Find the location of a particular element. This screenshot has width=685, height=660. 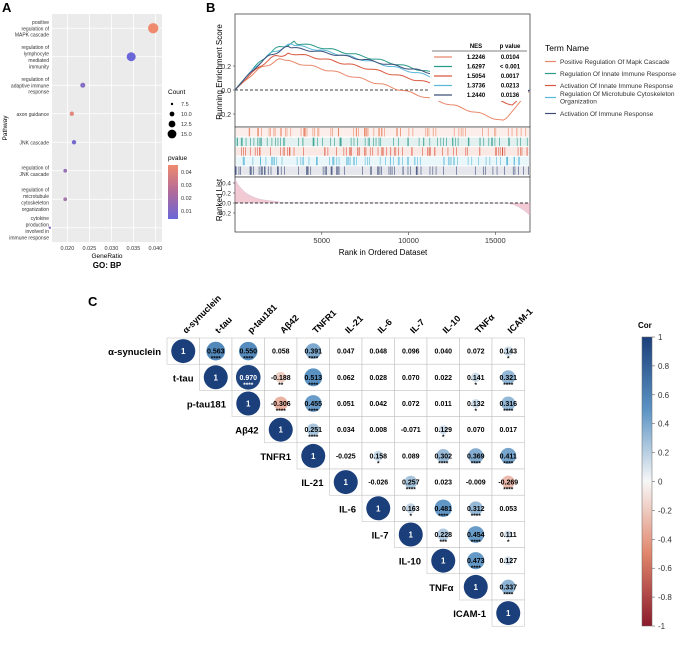

corr-significance: *** is located at coordinates (443, 542).